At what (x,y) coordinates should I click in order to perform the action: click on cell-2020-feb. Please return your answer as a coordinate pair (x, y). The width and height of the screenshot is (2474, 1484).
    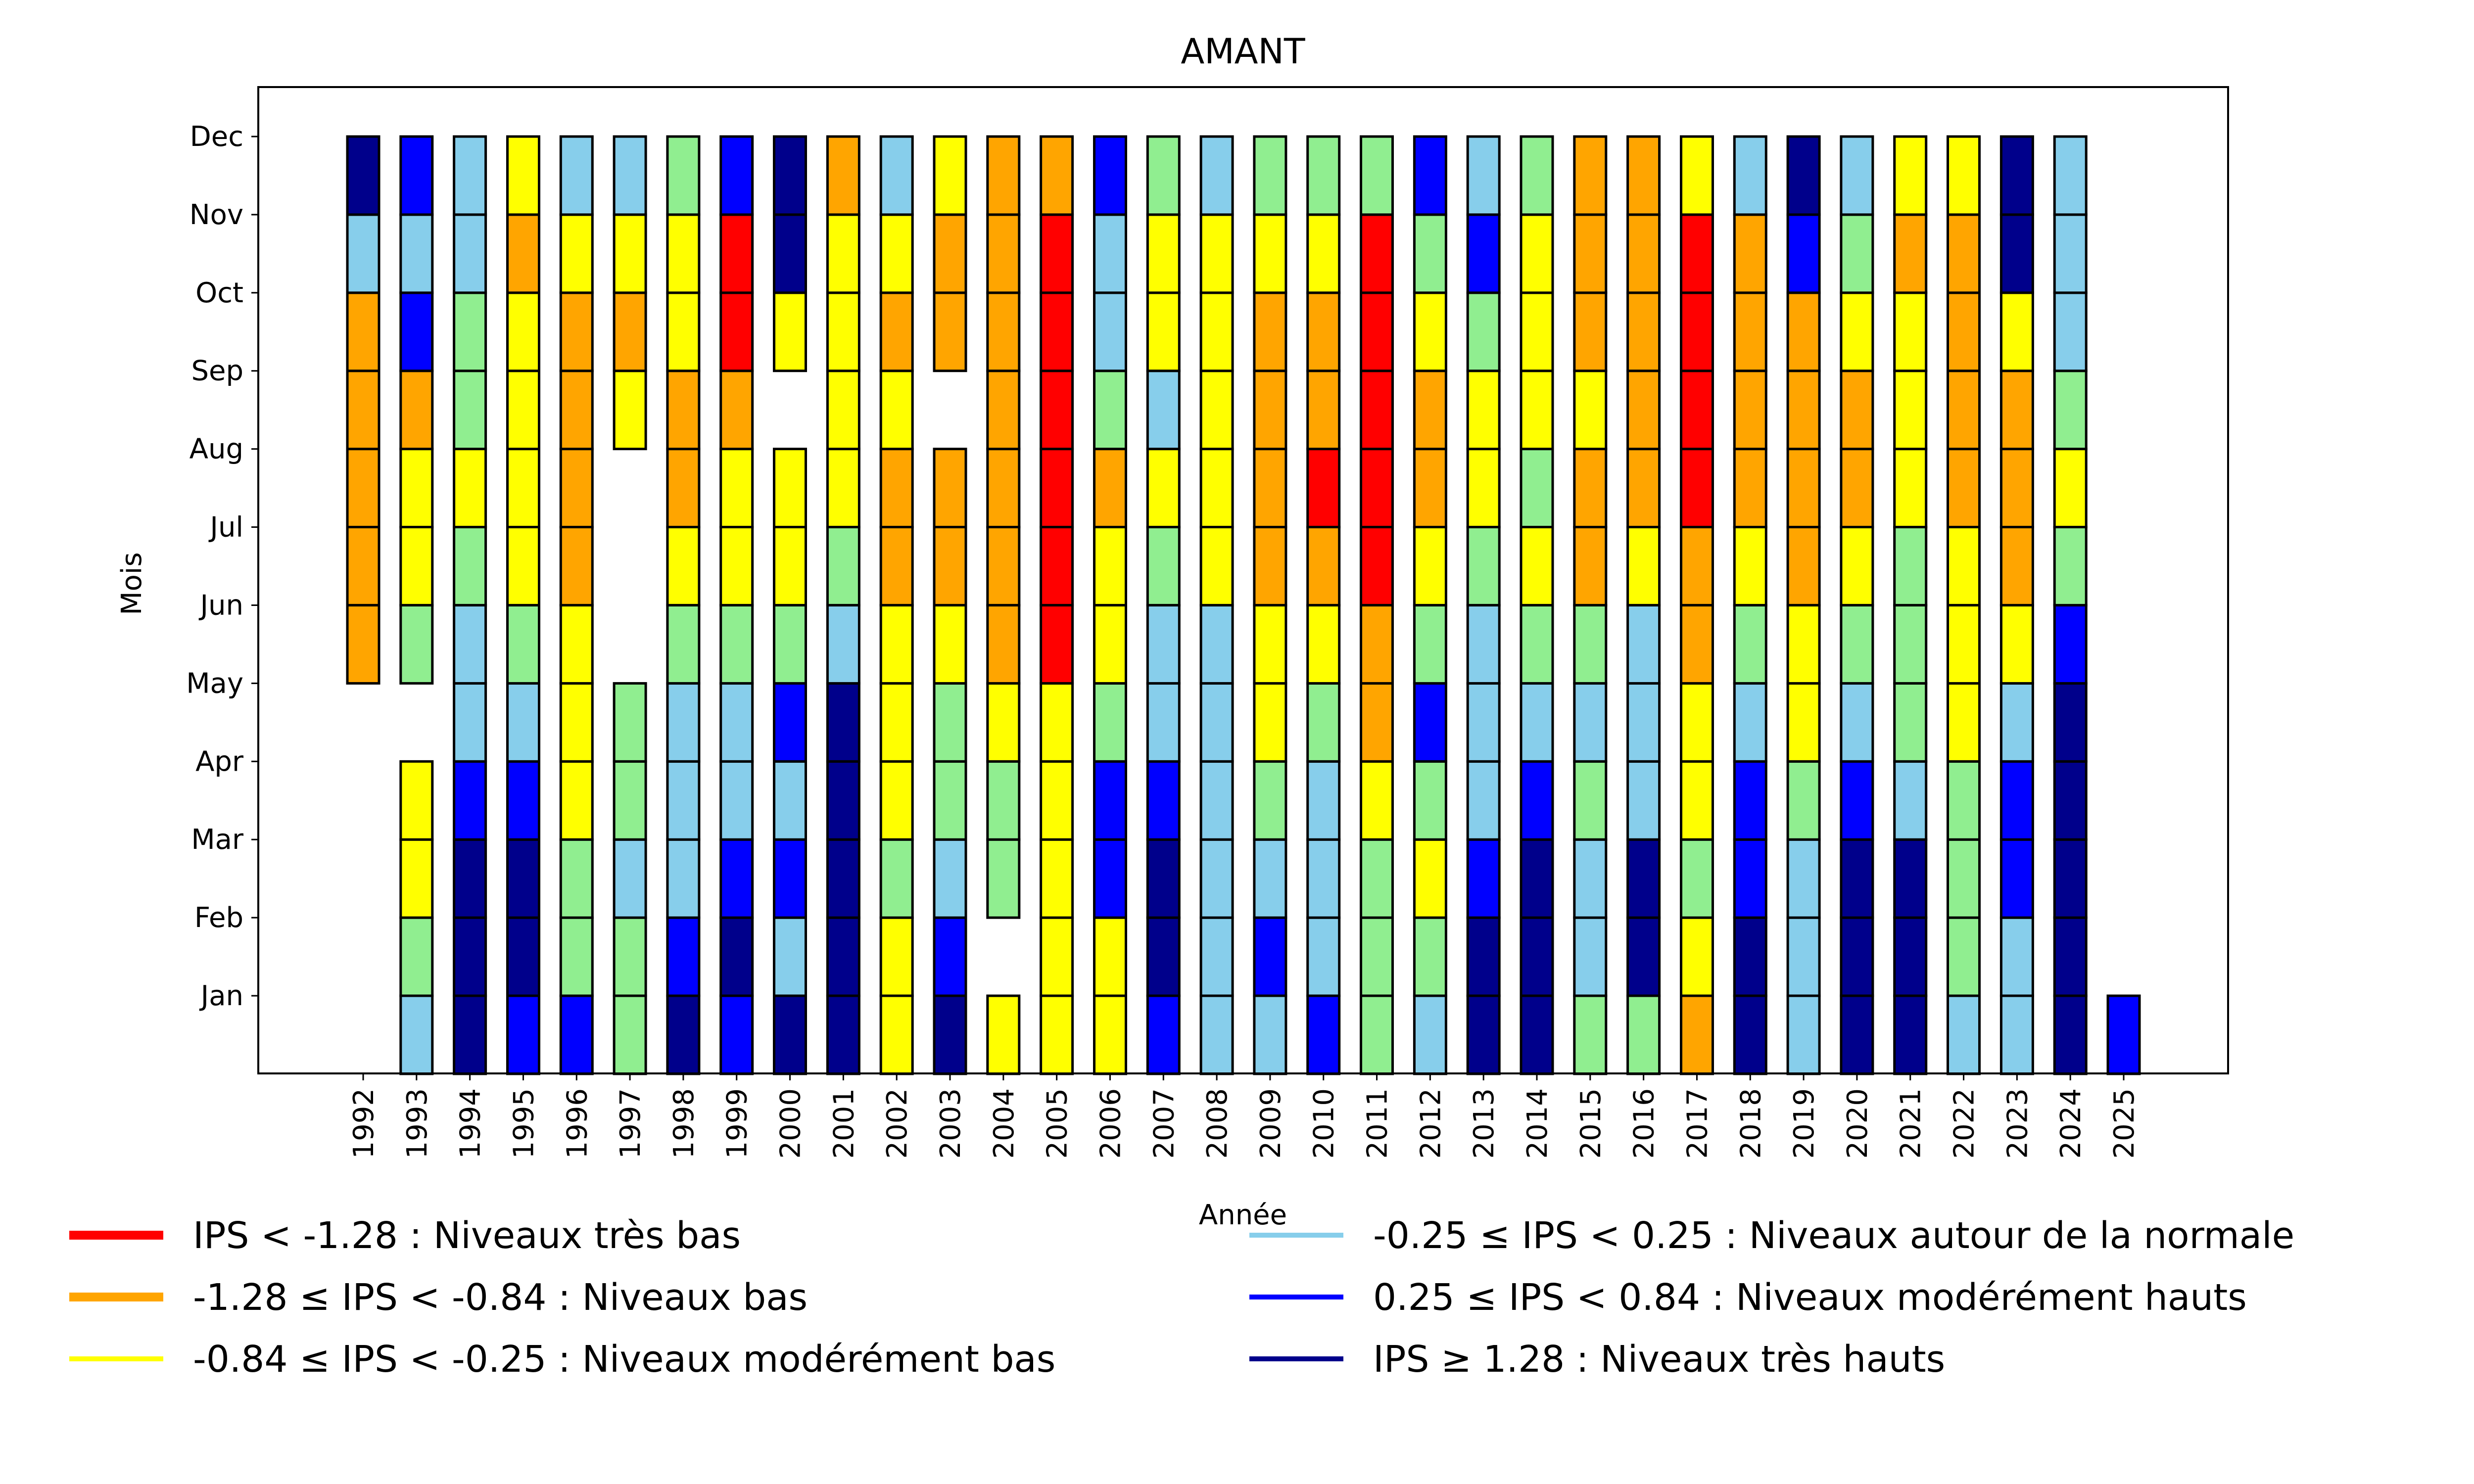
    Looking at the image, I should click on (1857, 956).